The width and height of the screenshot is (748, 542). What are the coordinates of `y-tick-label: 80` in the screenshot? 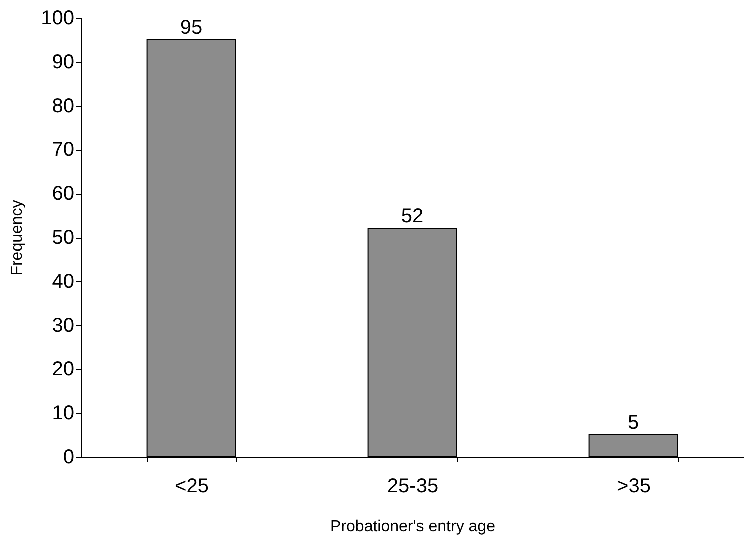 It's located at (63, 106).